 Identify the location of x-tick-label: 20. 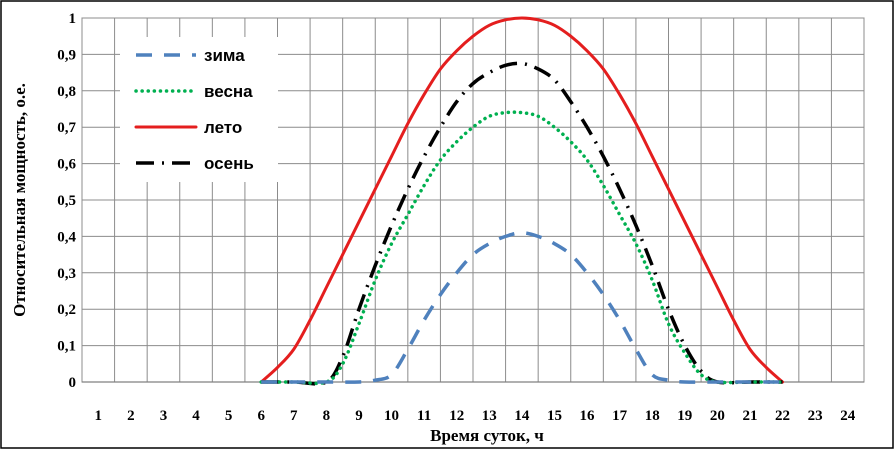
(717, 416).